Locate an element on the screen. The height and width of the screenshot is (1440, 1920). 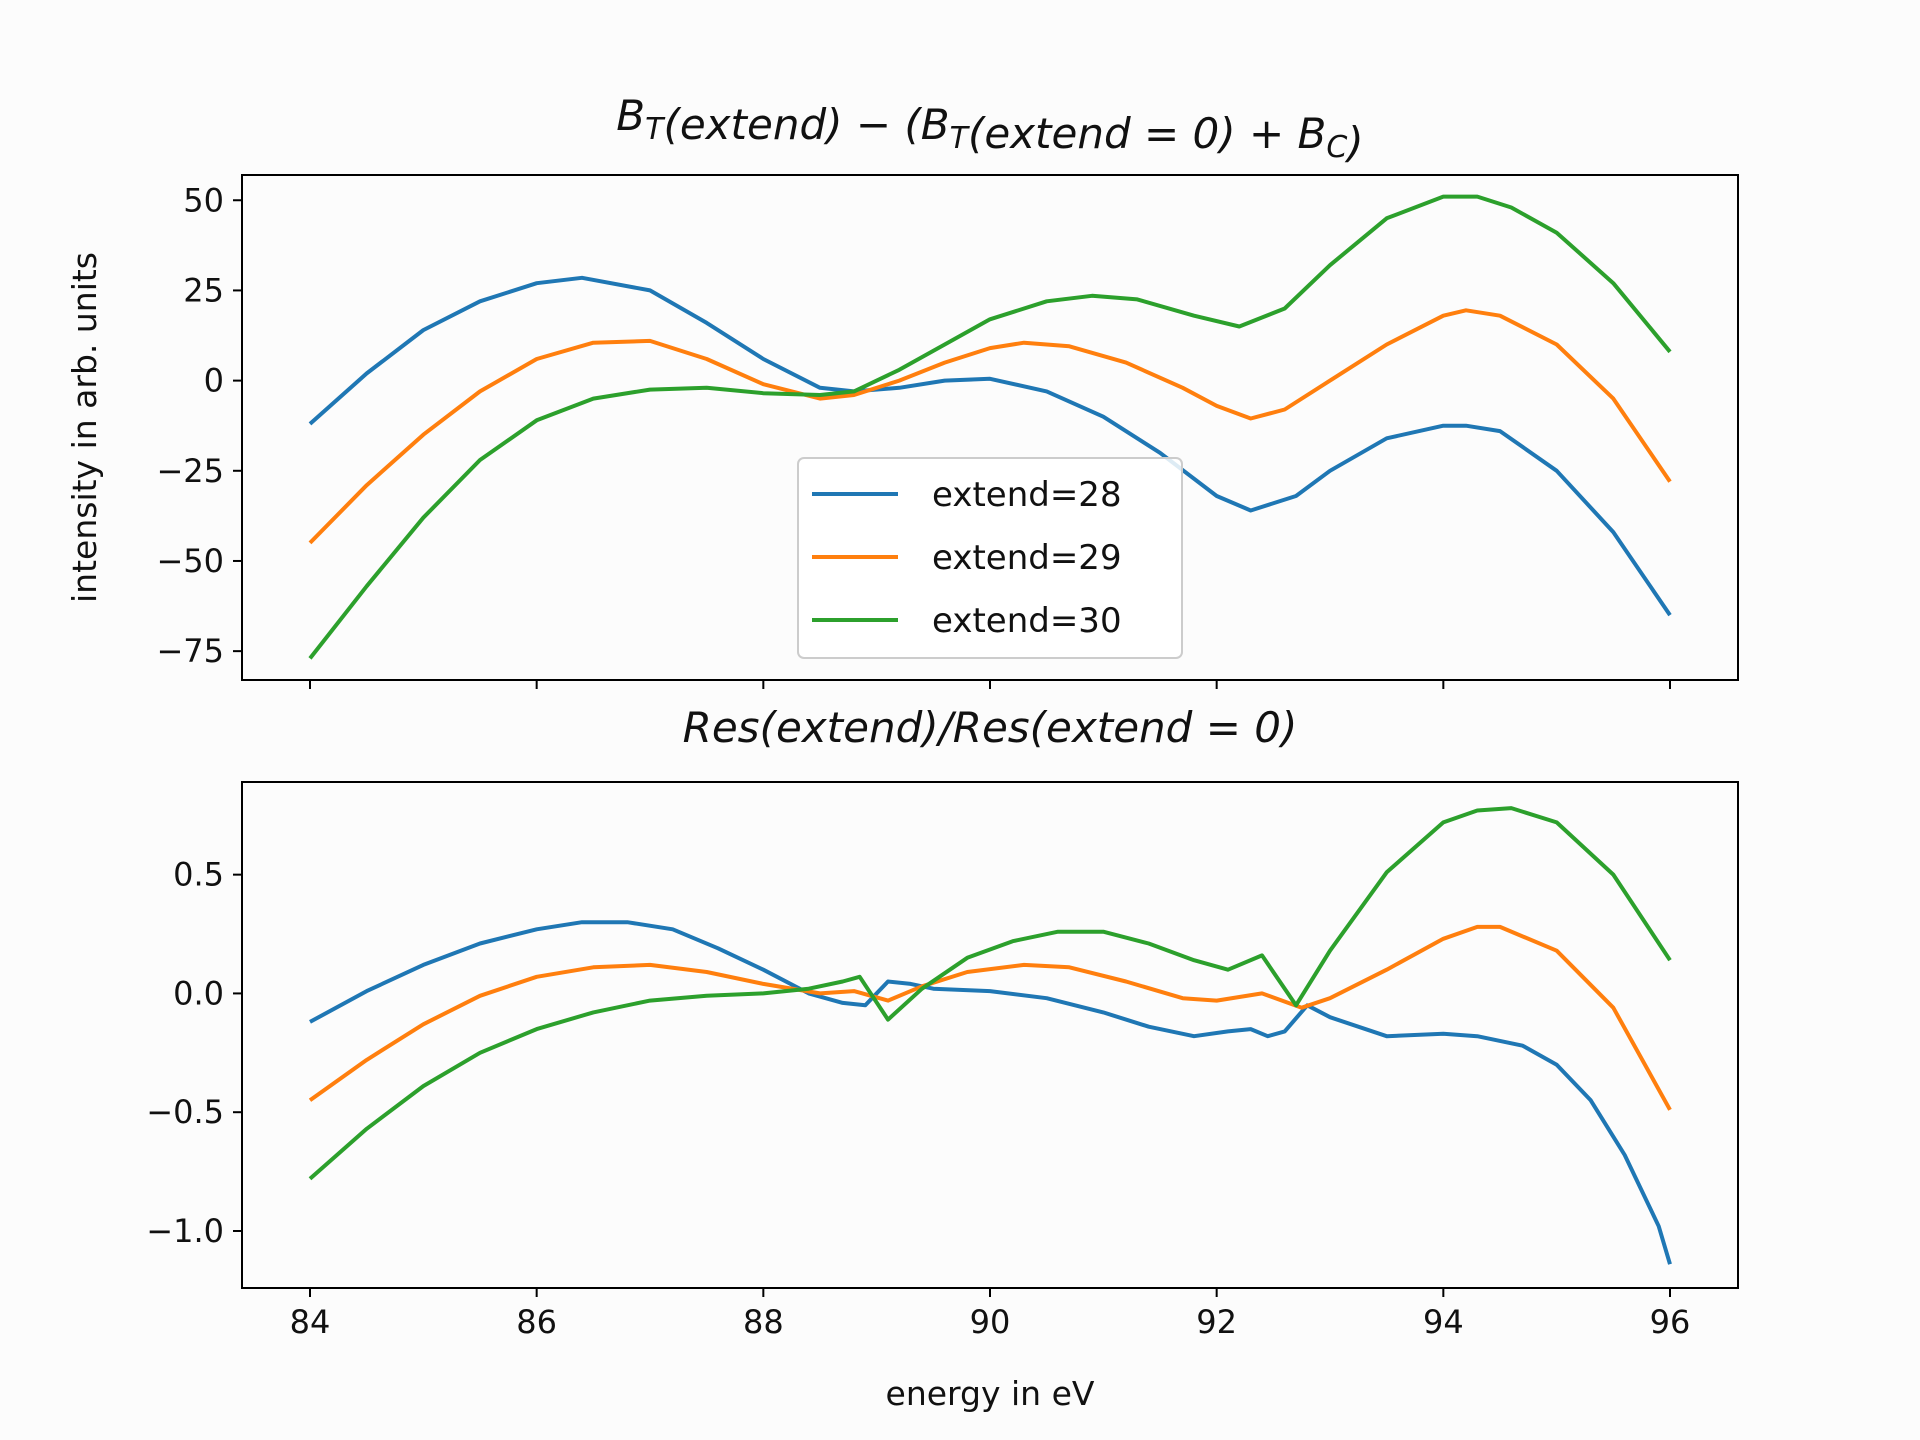
legend: extend=28 extend=29 extend=30 is located at coordinates (990, 558).